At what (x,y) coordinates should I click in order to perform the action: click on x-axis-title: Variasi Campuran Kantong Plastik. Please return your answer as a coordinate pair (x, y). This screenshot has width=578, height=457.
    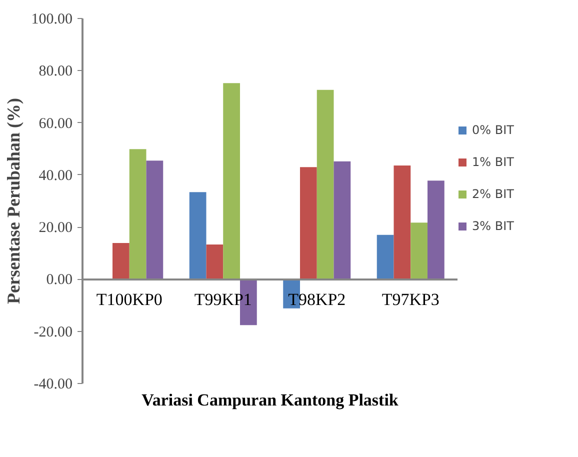
    Looking at the image, I should click on (270, 400).